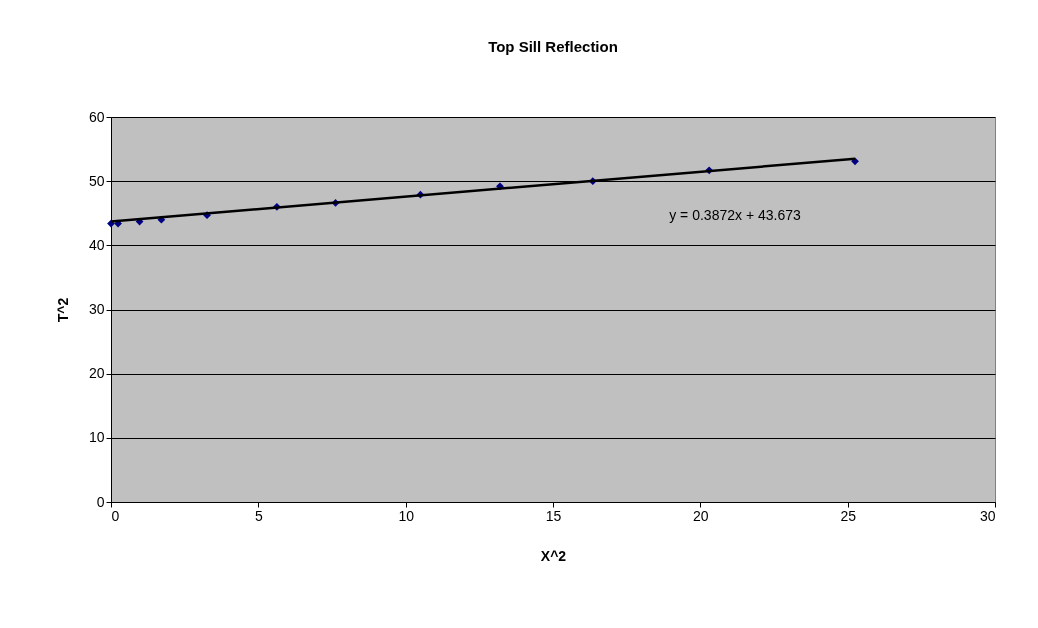 This screenshot has width=1038, height=628. Describe the element at coordinates (553, 515) in the screenshot. I see `x-tick-label: 15` at that location.